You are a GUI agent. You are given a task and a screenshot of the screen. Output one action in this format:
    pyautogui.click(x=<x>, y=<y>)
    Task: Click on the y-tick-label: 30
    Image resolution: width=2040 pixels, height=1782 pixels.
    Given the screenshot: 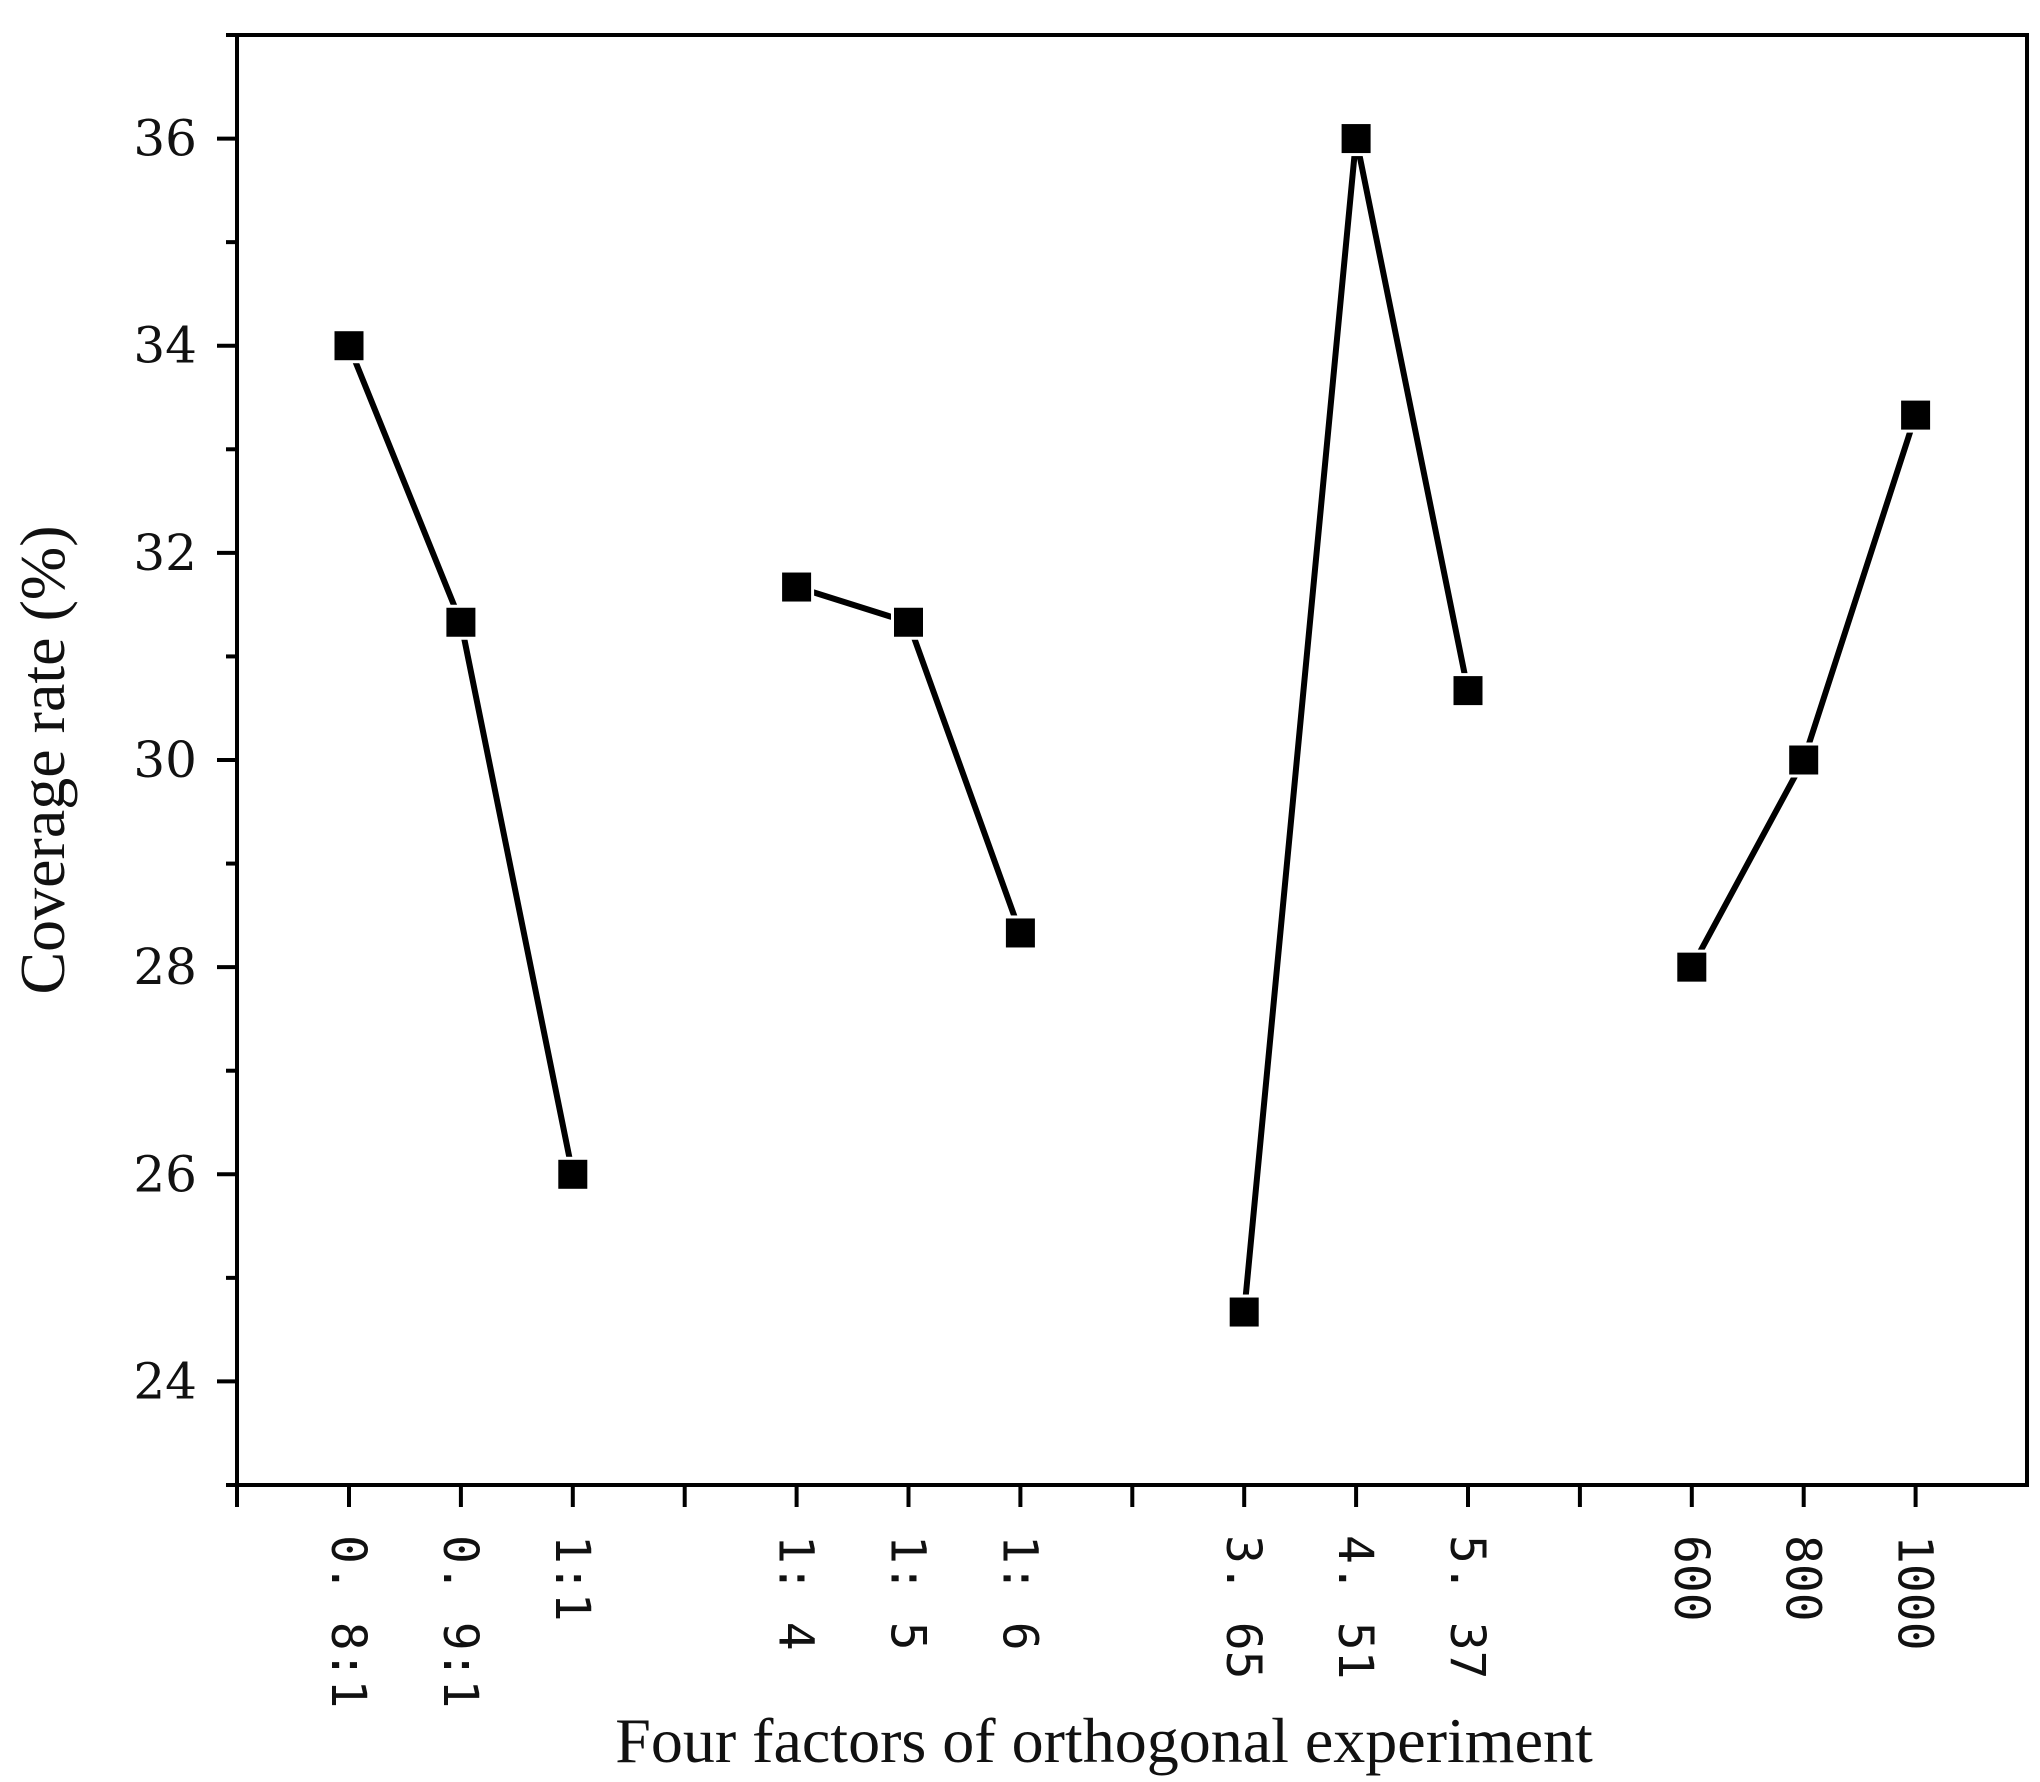 What is the action you would take?
    pyautogui.click(x=165, y=760)
    